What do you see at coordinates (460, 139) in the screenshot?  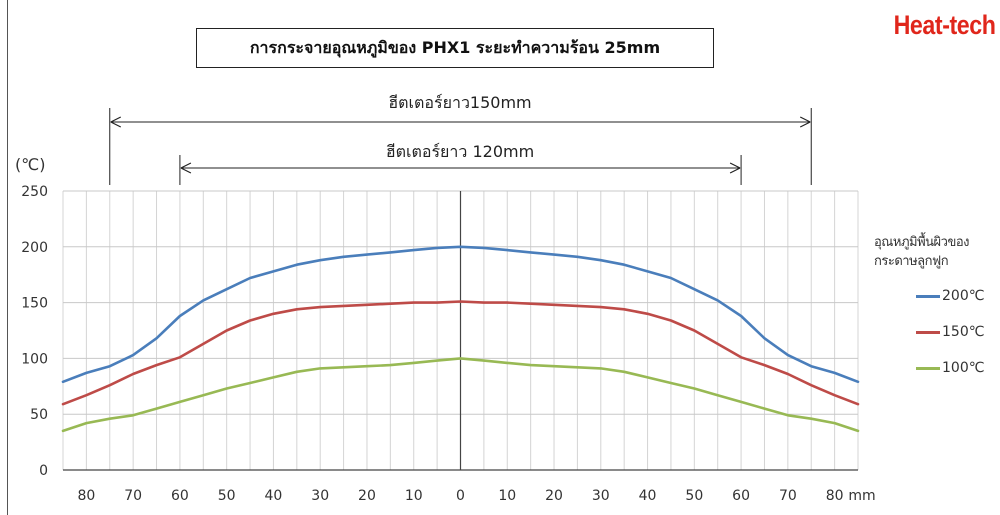 I see `dimension-annotations: ฮีตเตอร์ยาว150mm ฮีตเตอร์ยาว 120mm` at bounding box center [460, 139].